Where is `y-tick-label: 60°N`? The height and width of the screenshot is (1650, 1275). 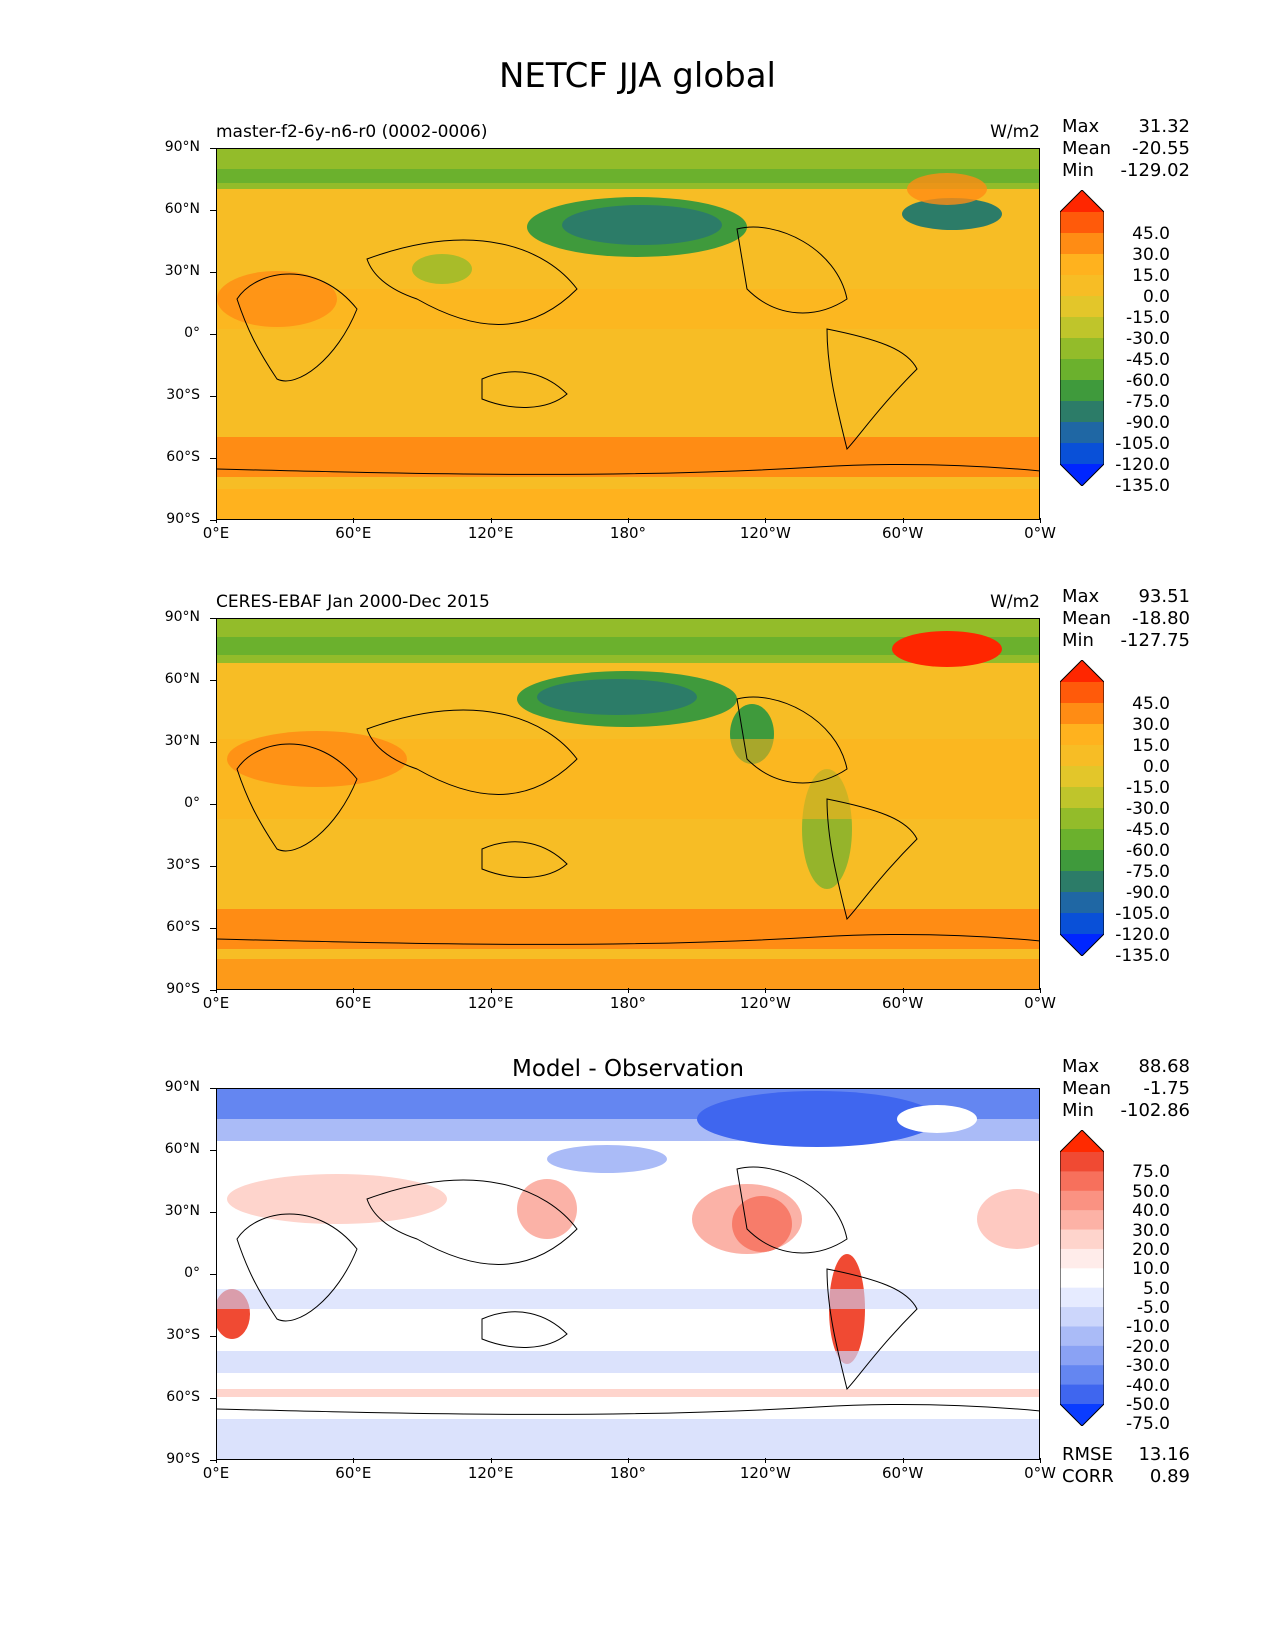 y-tick-label: 60°N is located at coordinates (183, 1149).